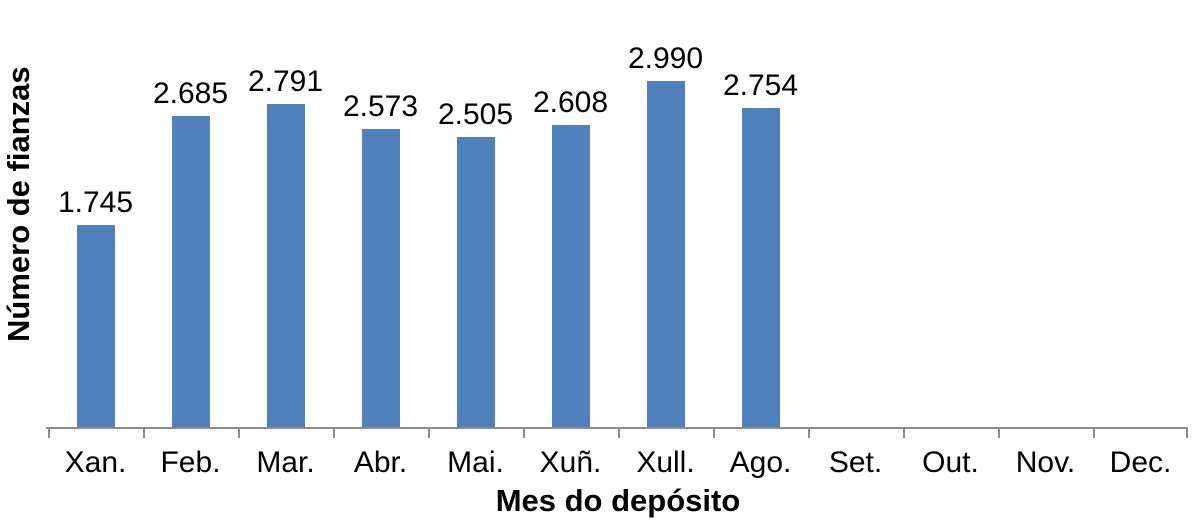 The height and width of the screenshot is (525, 1200). What do you see at coordinates (855, 462) in the screenshot?
I see `x-tick-label: Set.` at bounding box center [855, 462].